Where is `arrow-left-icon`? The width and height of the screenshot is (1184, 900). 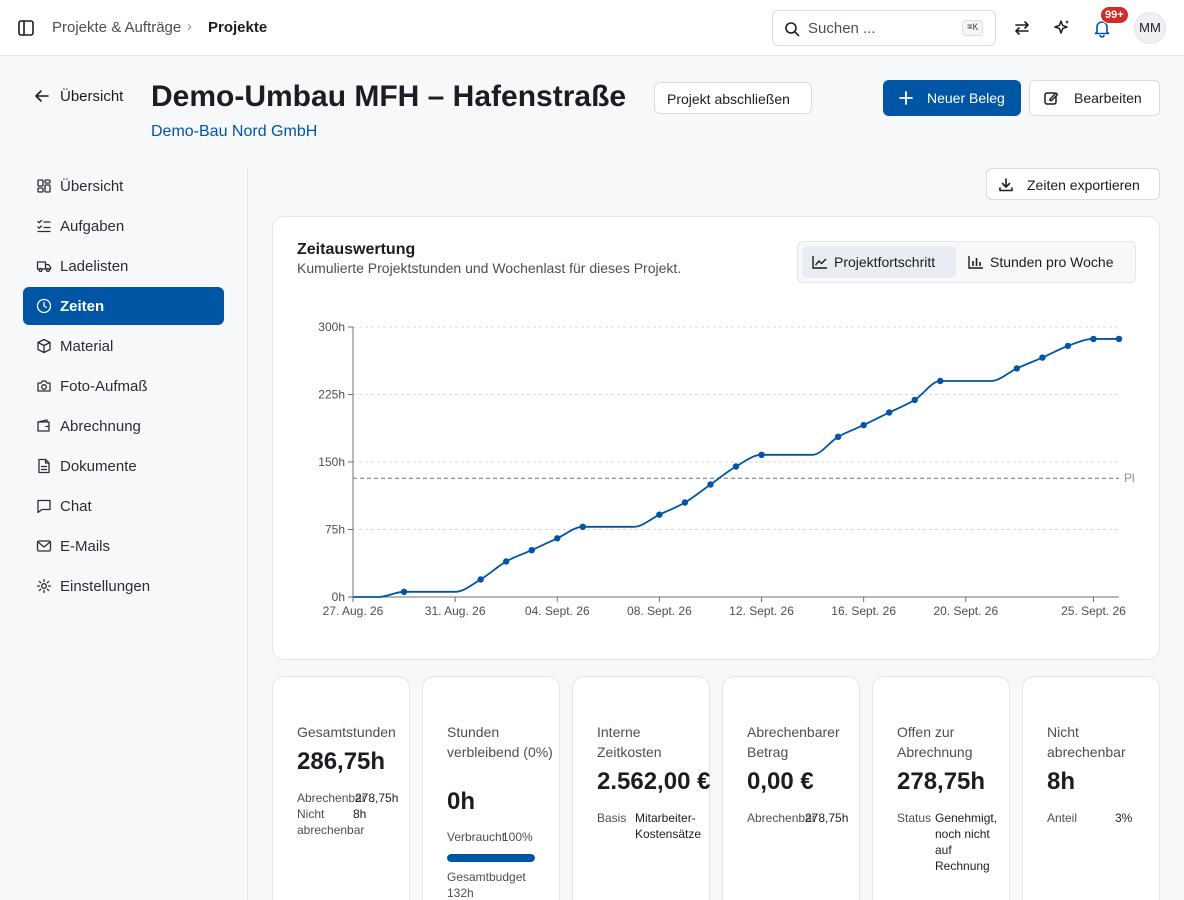 arrow-left-icon is located at coordinates (42, 96).